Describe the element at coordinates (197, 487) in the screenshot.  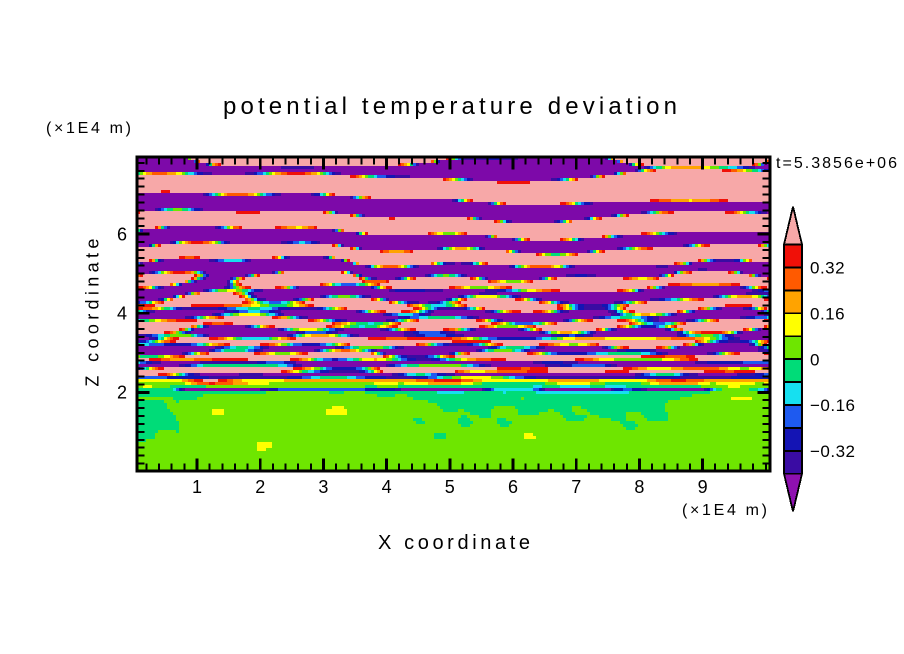
I see `svg-text: 1` at that location.